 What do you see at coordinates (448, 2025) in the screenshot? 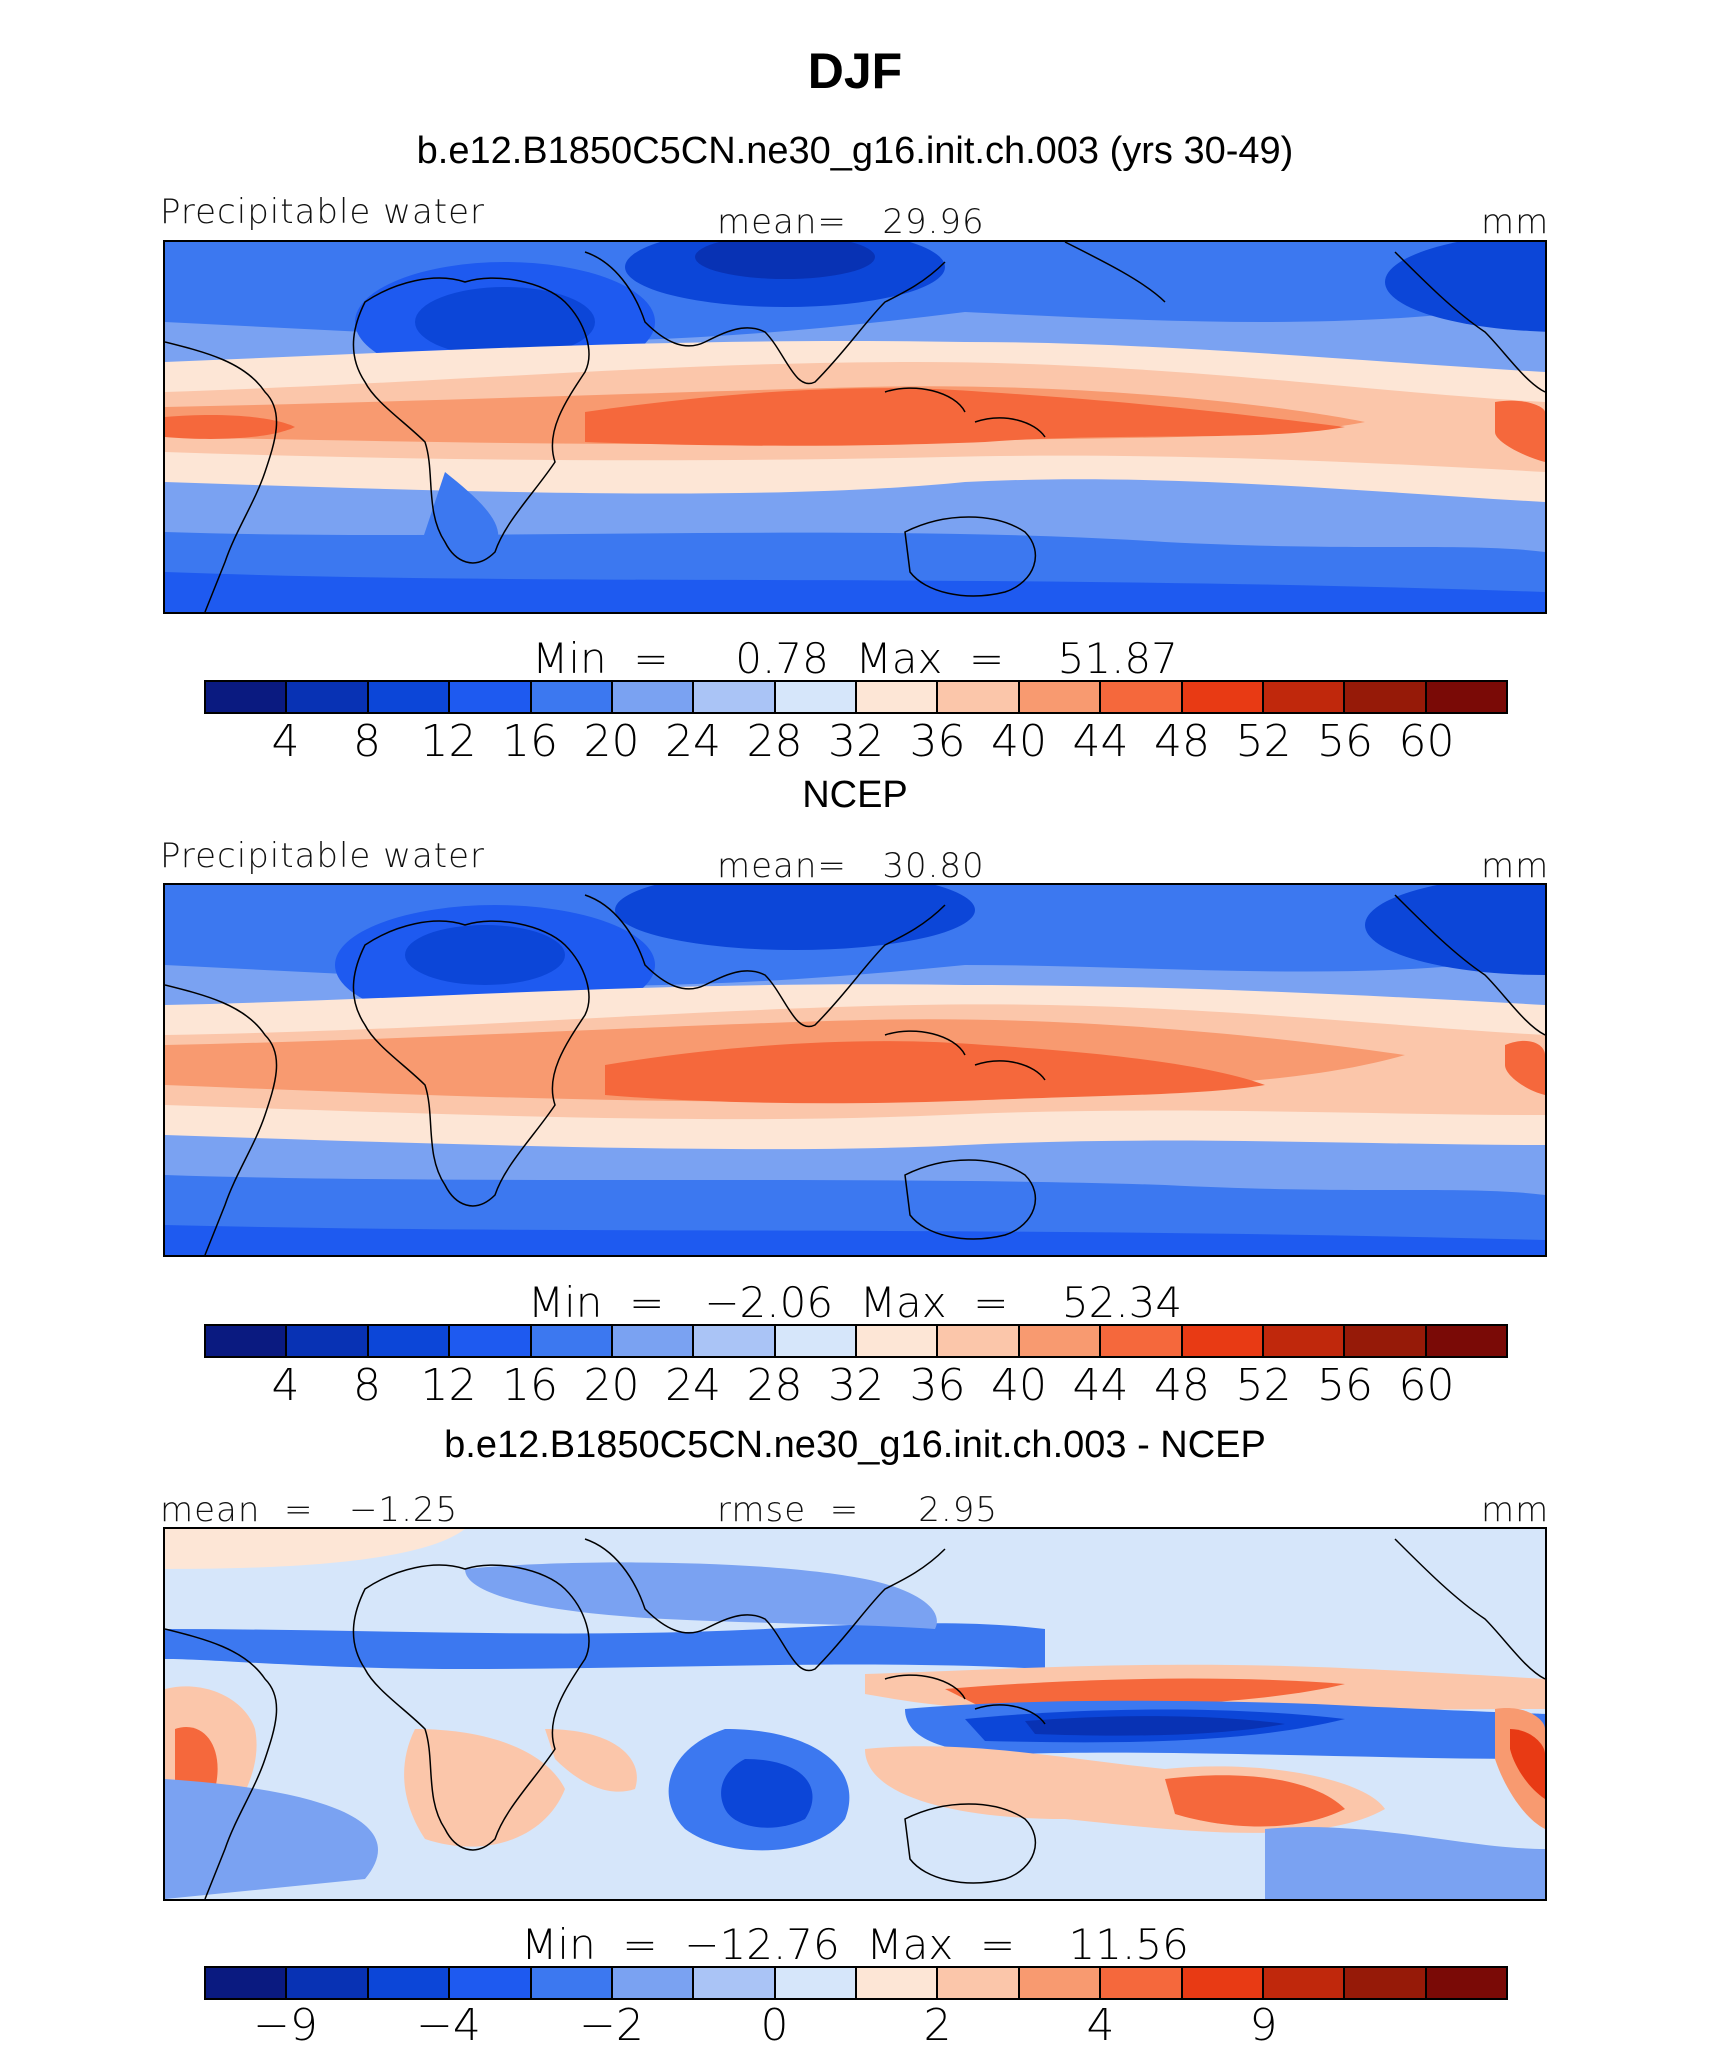
I see `colorbar-tick-label: −4` at bounding box center [448, 2025].